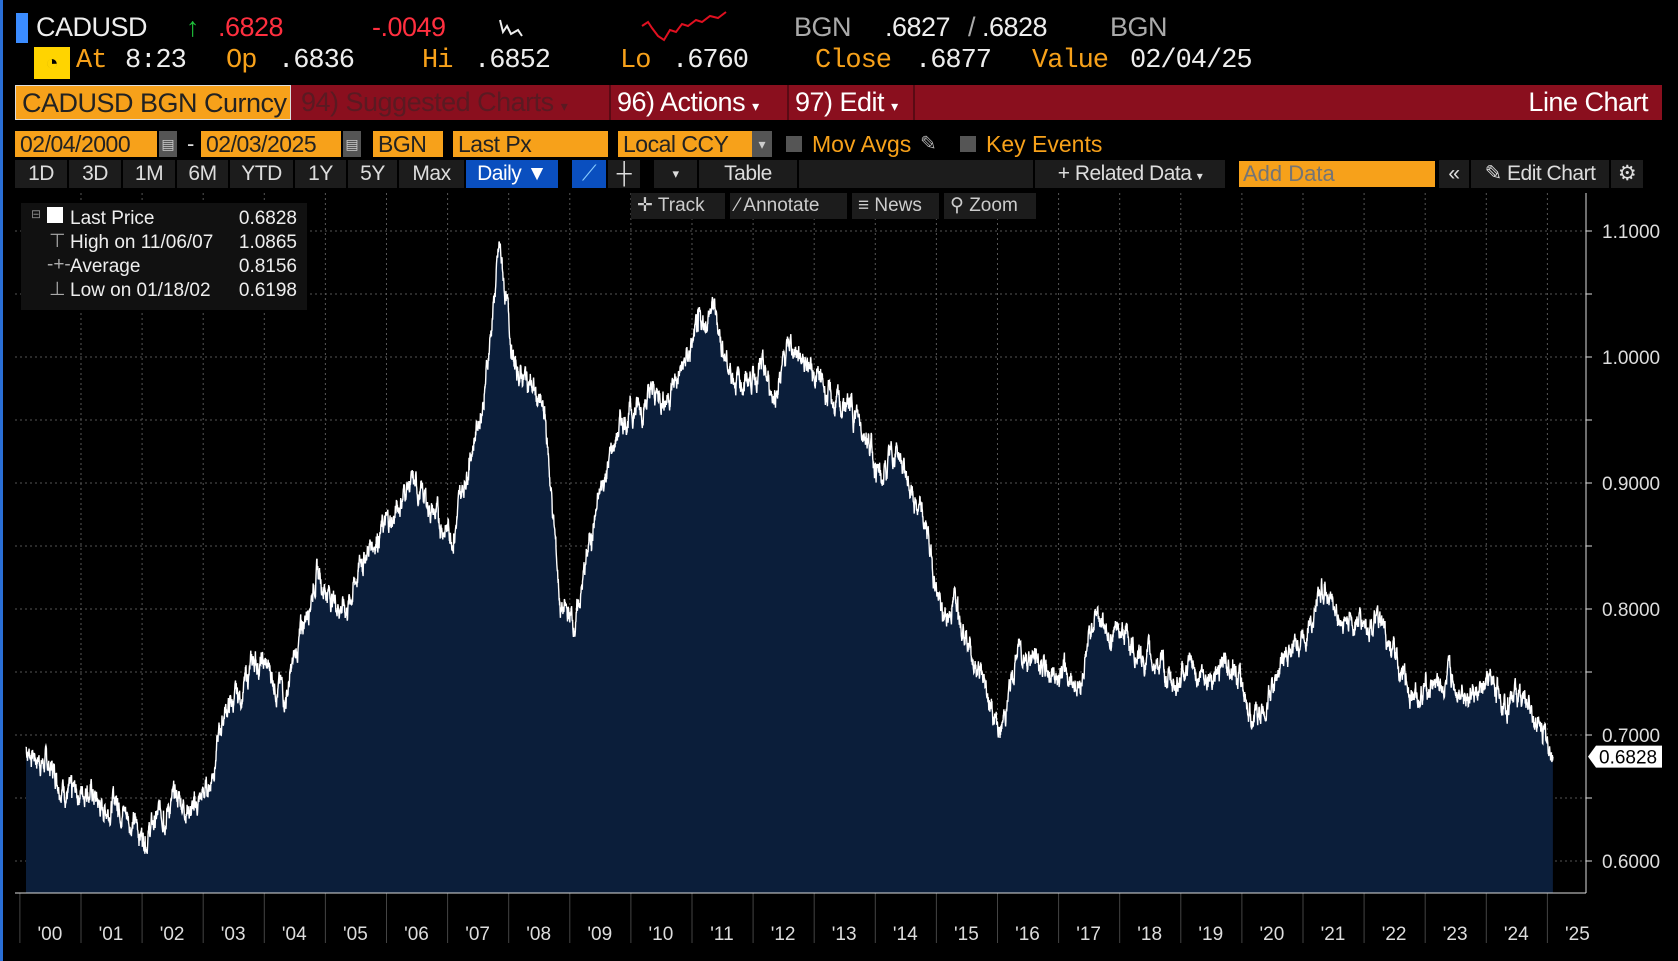  What do you see at coordinates (953, 61) in the screenshot?
I see `close: .6877` at bounding box center [953, 61].